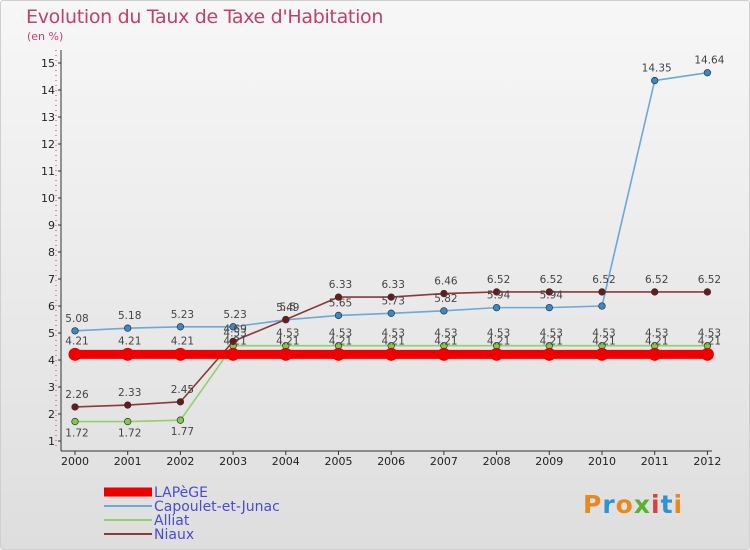  What do you see at coordinates (51, 306) in the screenshot?
I see `y-tick-label: 6` at bounding box center [51, 306].